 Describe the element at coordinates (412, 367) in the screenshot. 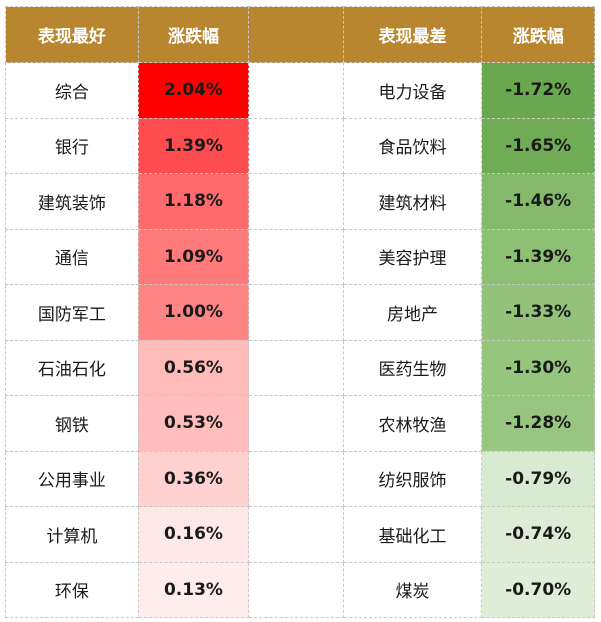

I see `worst-industry-name: 医药生物` at that location.